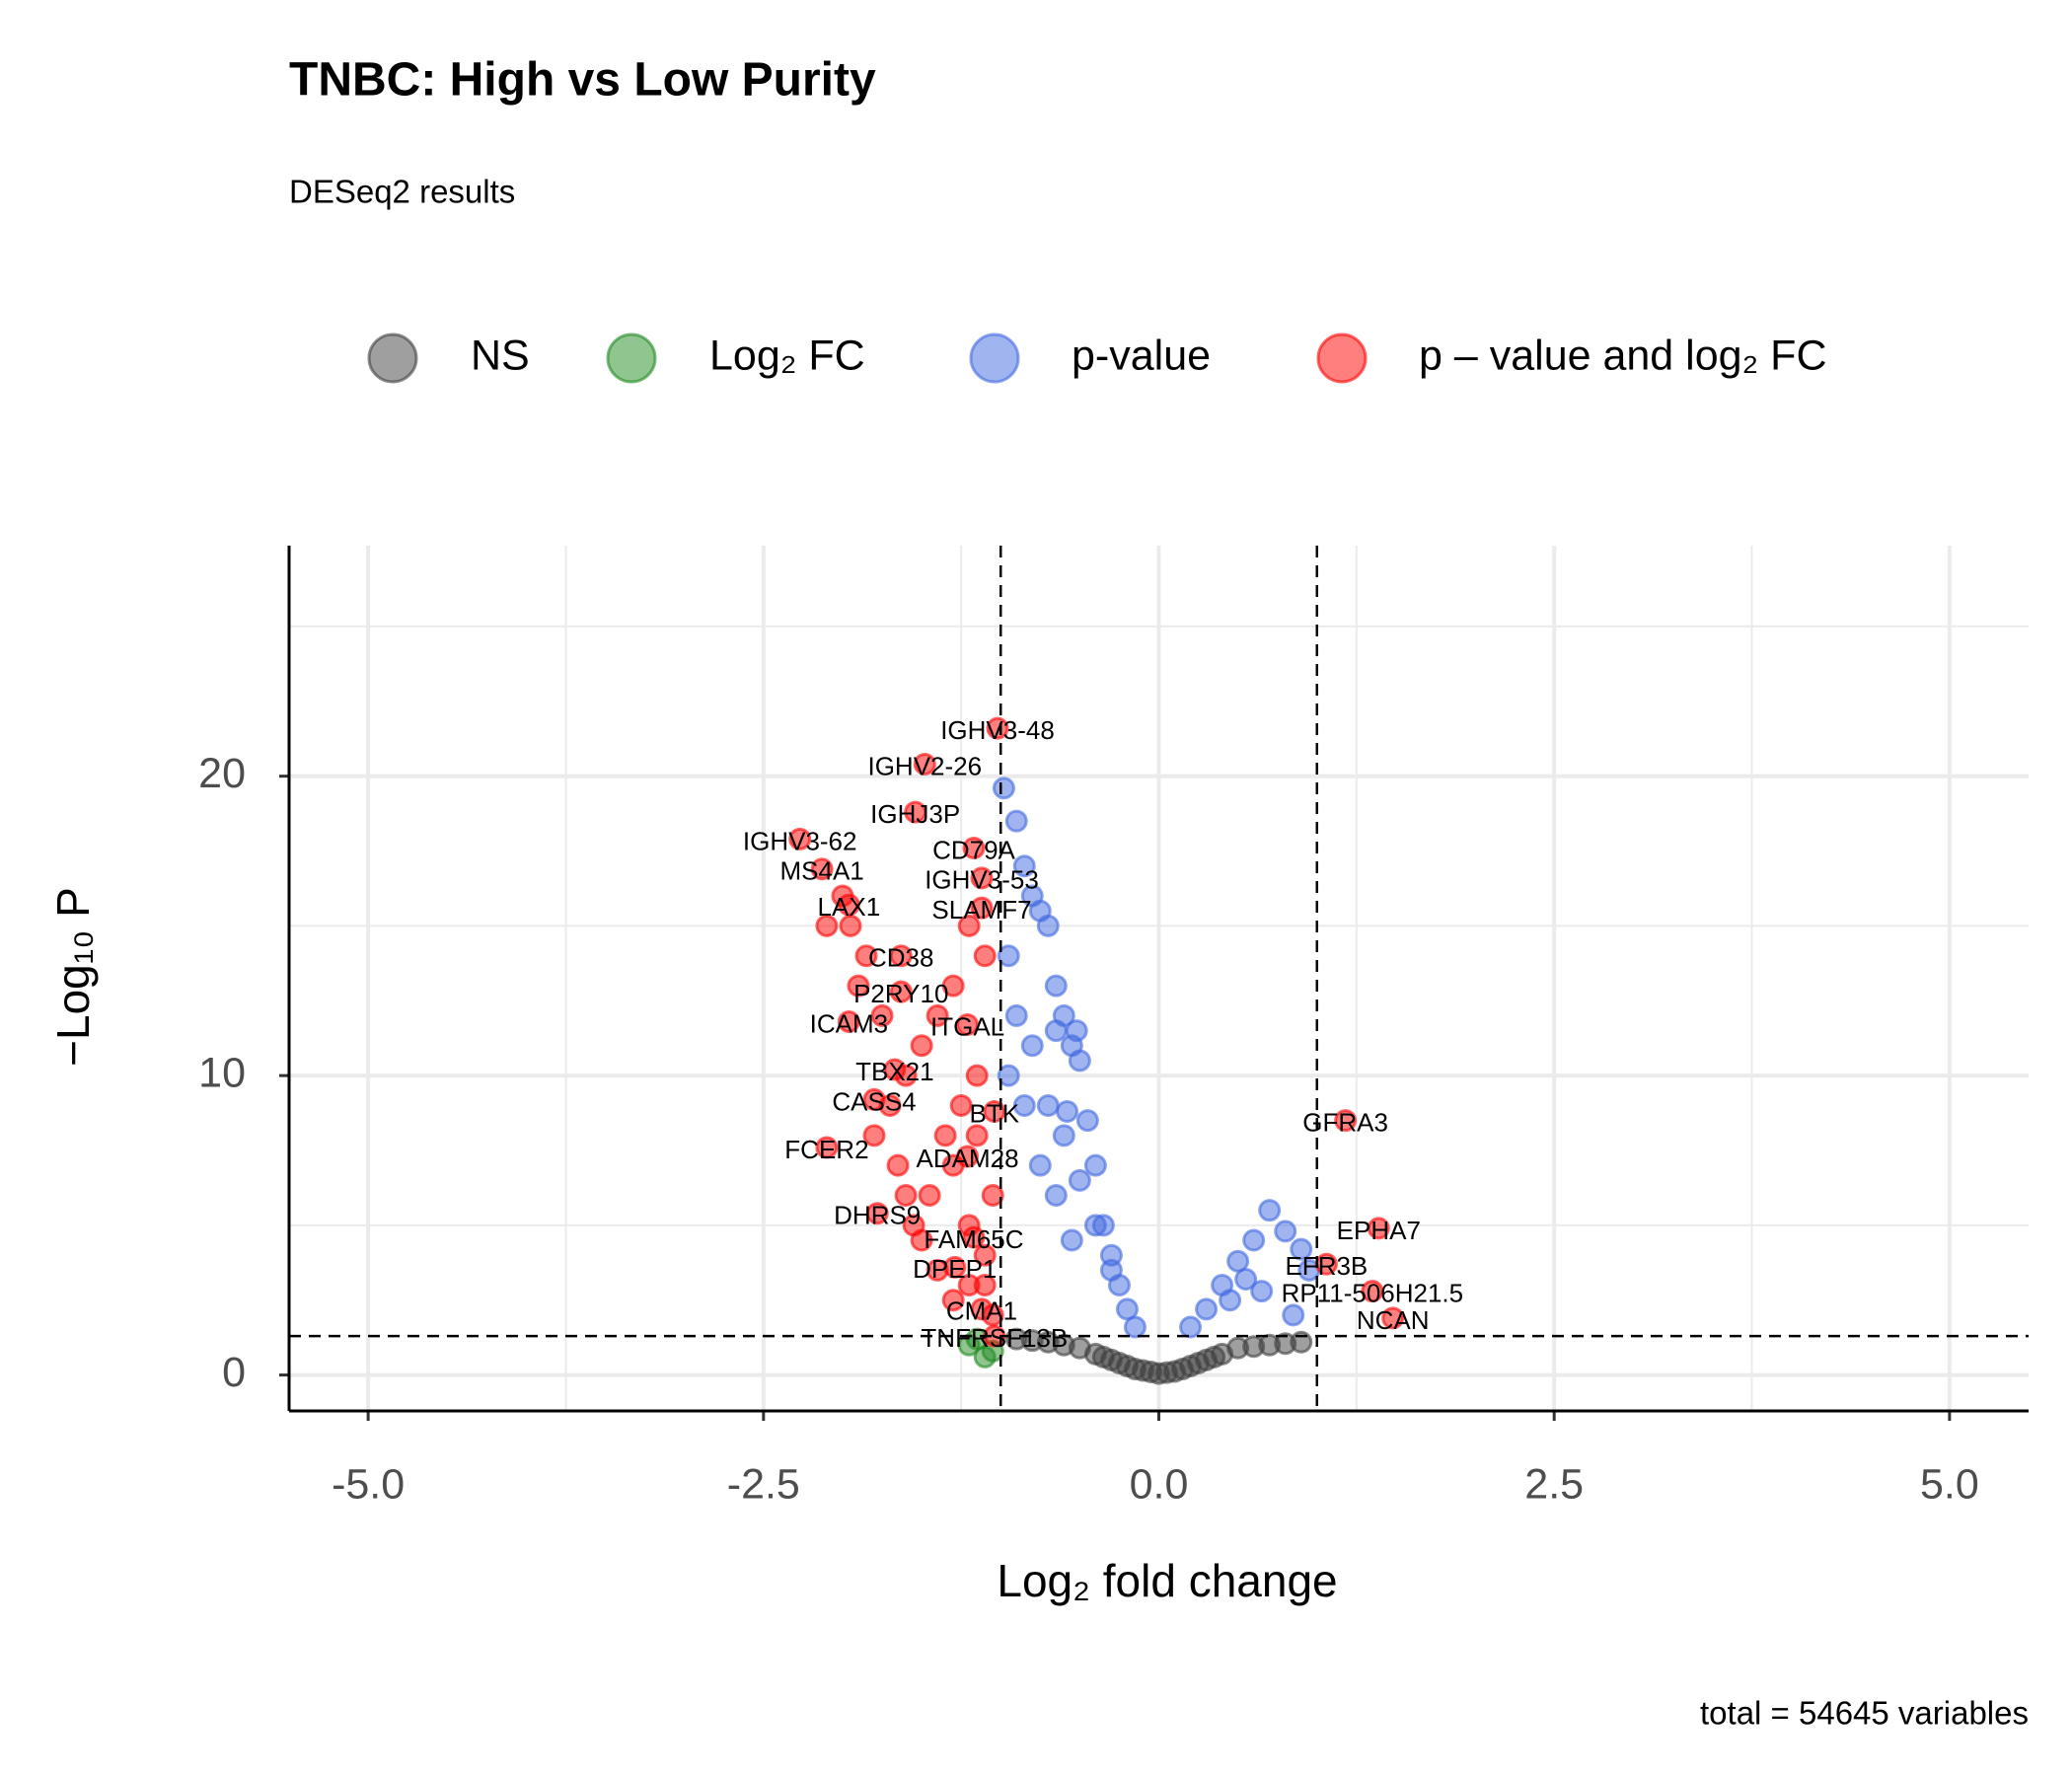 The width and height of the screenshot is (2072, 1776). Describe the element at coordinates (583, 80) in the screenshot. I see `chart-title: TNBC: High vs Low Purity` at that location.